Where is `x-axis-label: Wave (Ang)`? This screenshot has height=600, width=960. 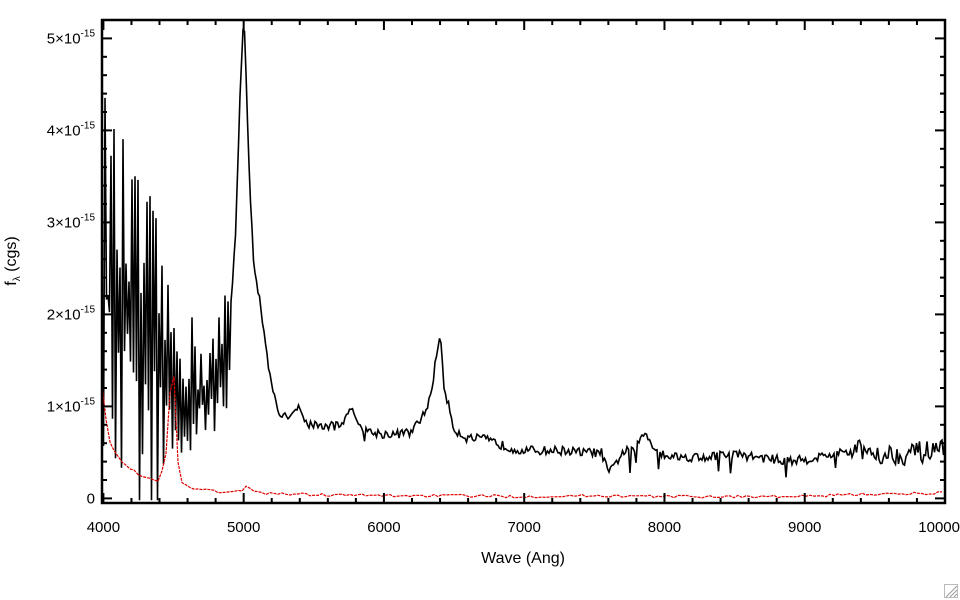 x-axis-label: Wave (Ang) is located at coordinates (523, 558).